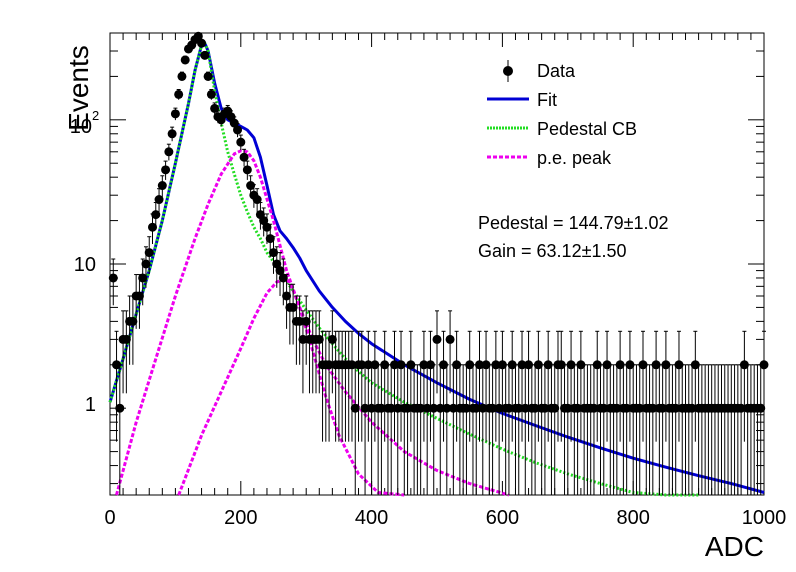 The width and height of the screenshot is (796, 572). I want to click on pedestal-pm: ±, so click(629, 223).